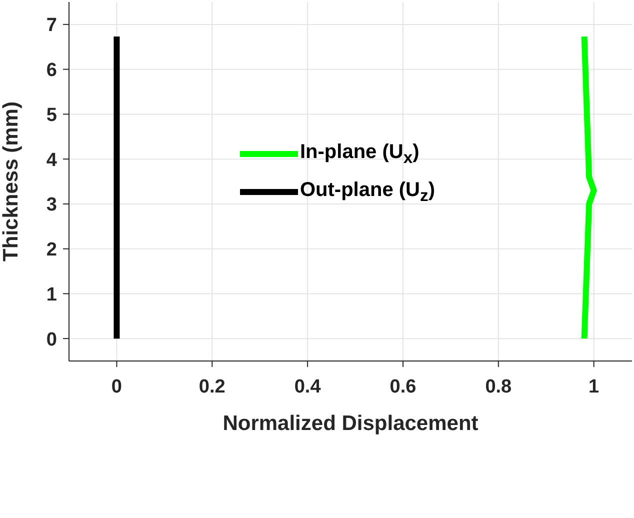 The image size is (634, 518). Describe the element at coordinates (51, 25) in the screenshot. I see `y-tick-label: 7` at that location.